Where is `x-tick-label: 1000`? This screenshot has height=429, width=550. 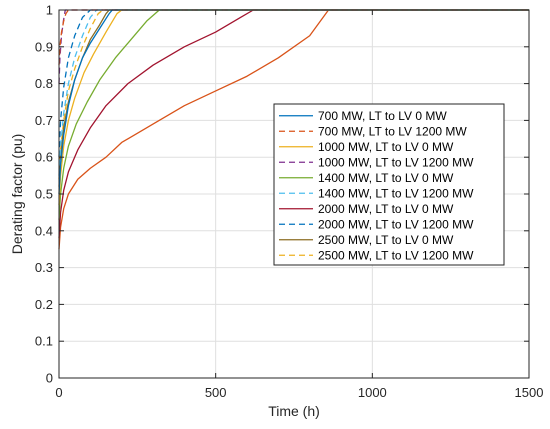
x-tick-label: 1000 is located at coordinates (372, 392).